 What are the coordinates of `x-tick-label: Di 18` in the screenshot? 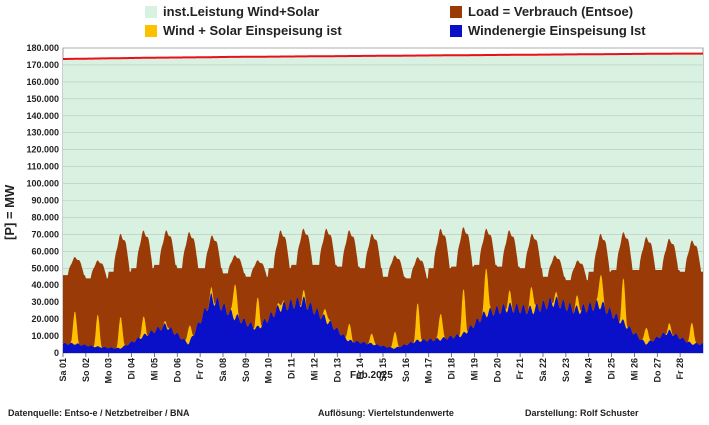 It's located at (452, 369).